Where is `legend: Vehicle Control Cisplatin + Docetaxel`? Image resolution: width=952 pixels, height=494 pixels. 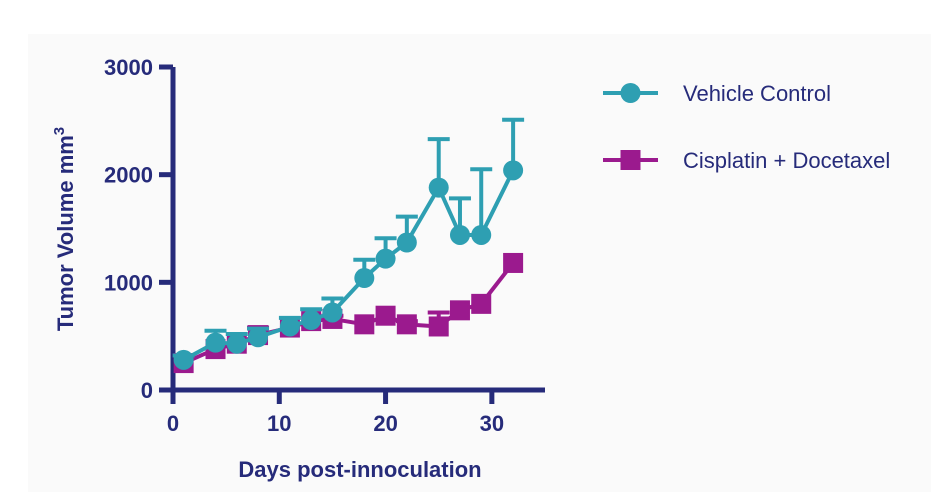 legend: Vehicle Control Cisplatin + Docetaxel is located at coordinates (746, 127).